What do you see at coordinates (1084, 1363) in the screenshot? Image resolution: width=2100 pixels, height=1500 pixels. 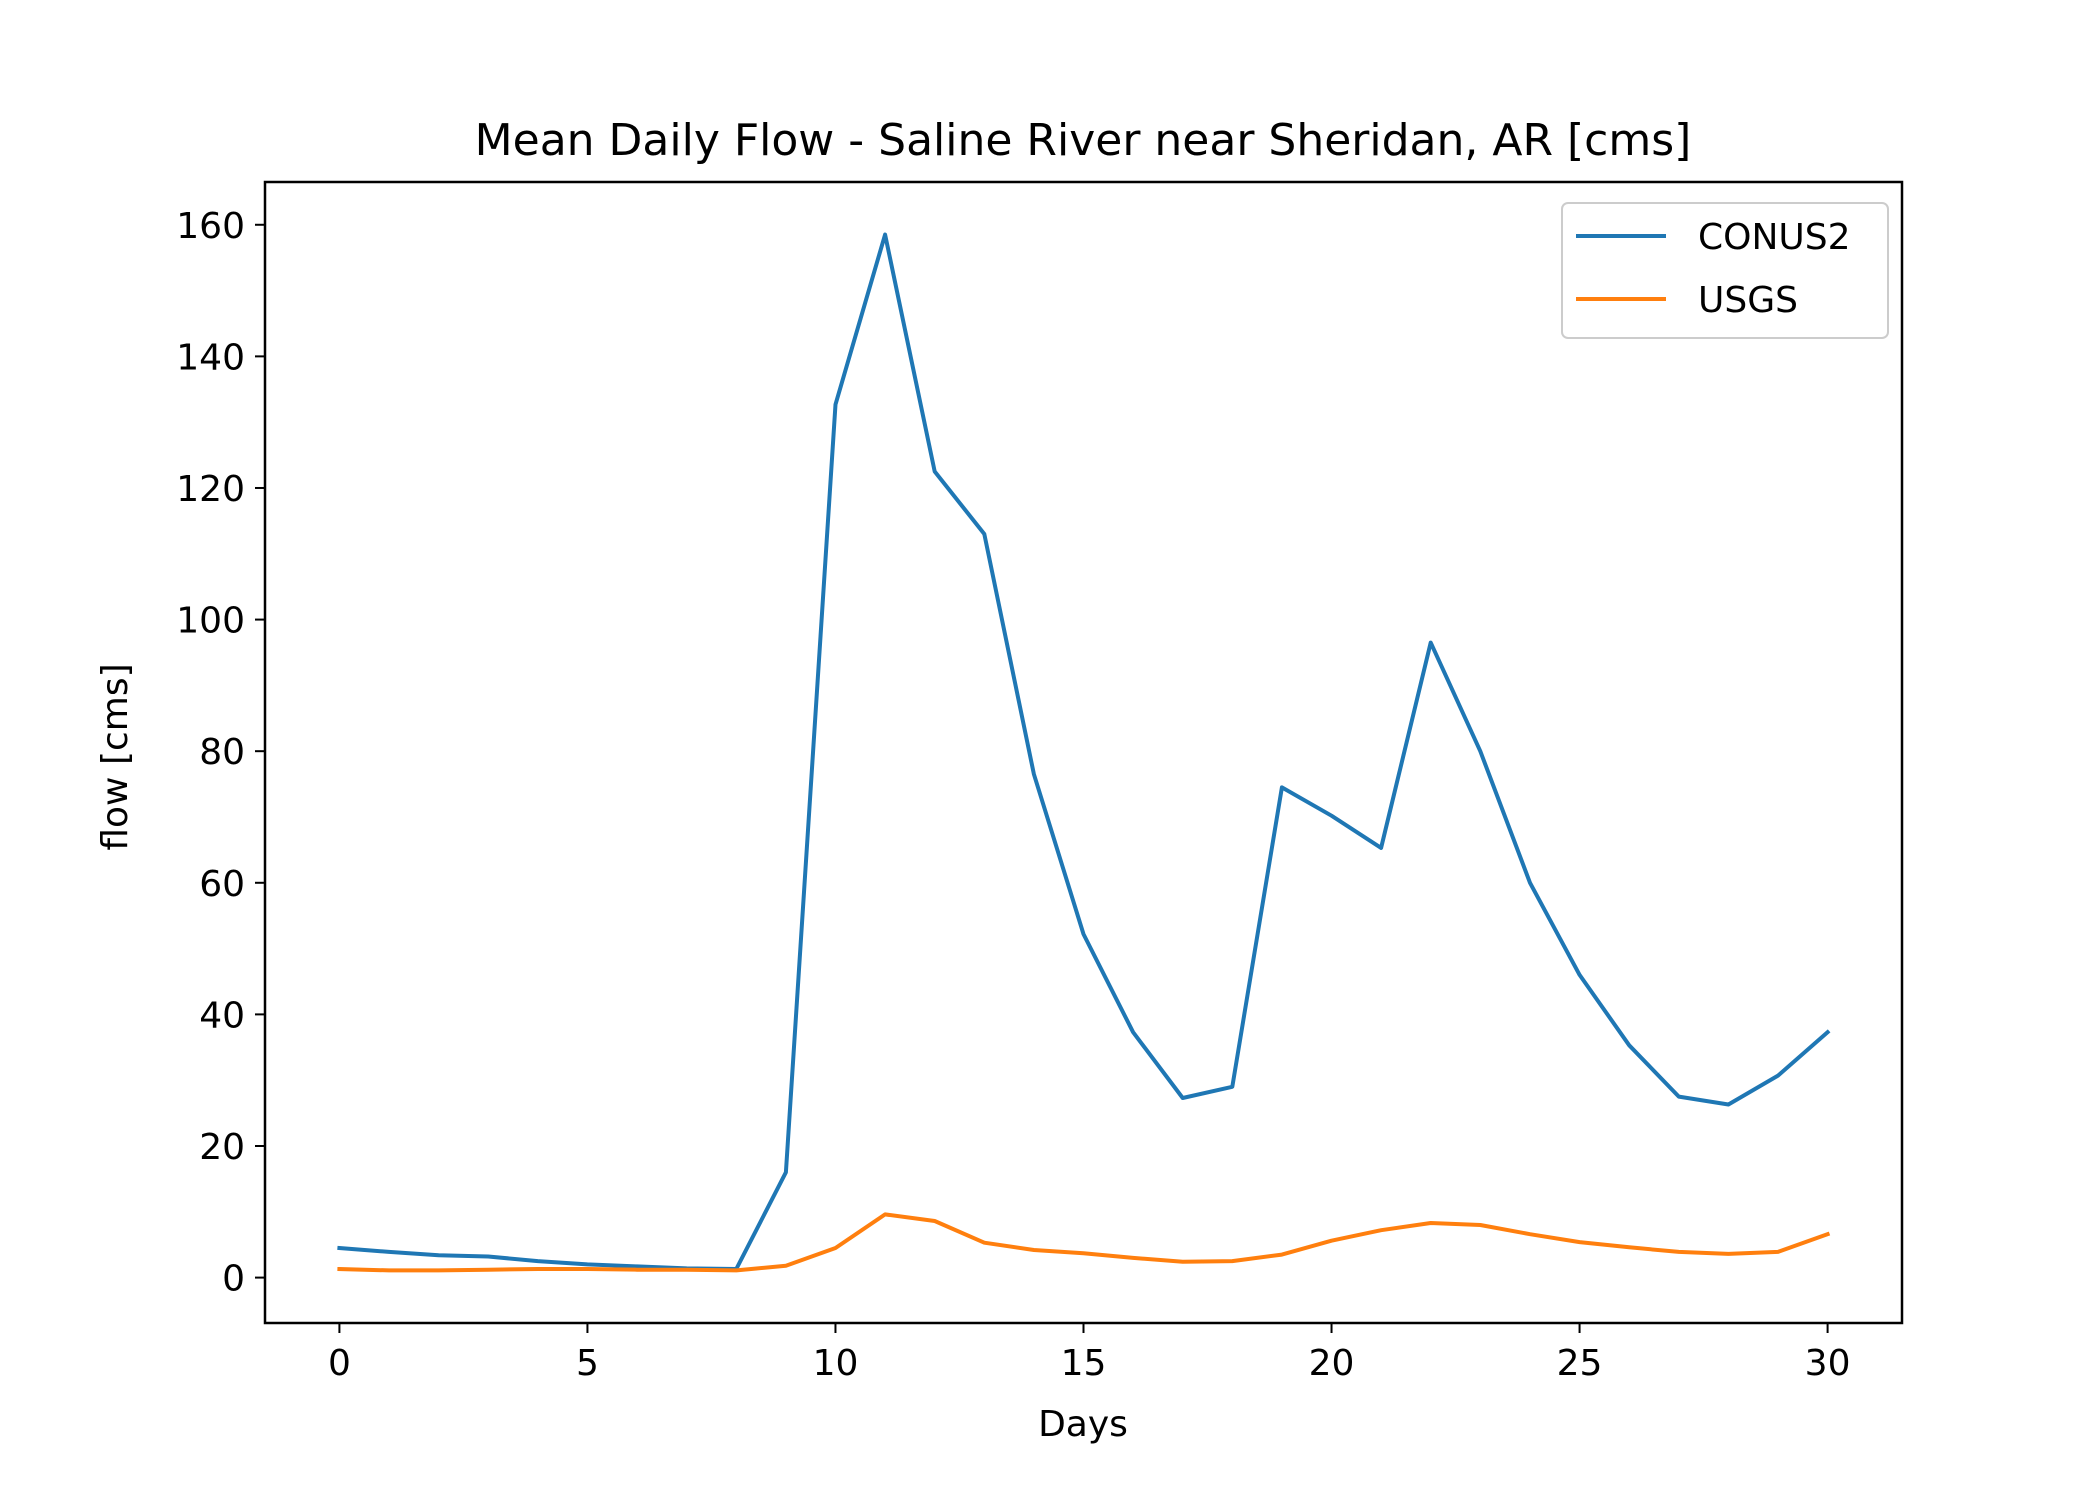 I see `x-tick-label-3: 15` at bounding box center [1084, 1363].